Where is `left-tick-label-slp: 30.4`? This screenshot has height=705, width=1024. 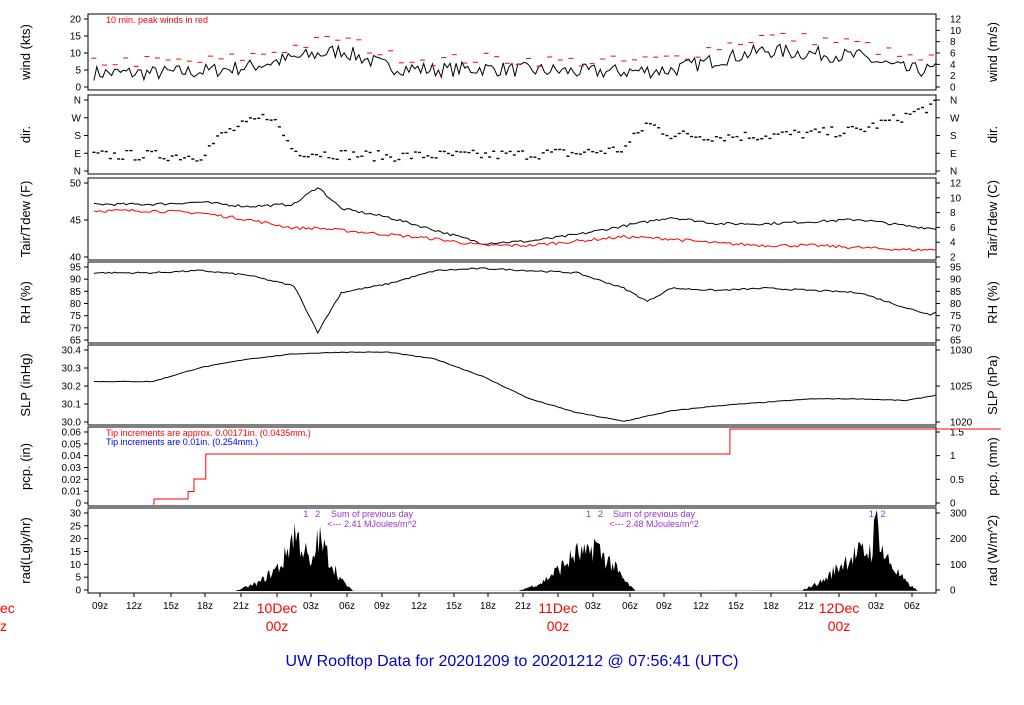
left-tick-label-slp: 30.4 is located at coordinates (72, 351).